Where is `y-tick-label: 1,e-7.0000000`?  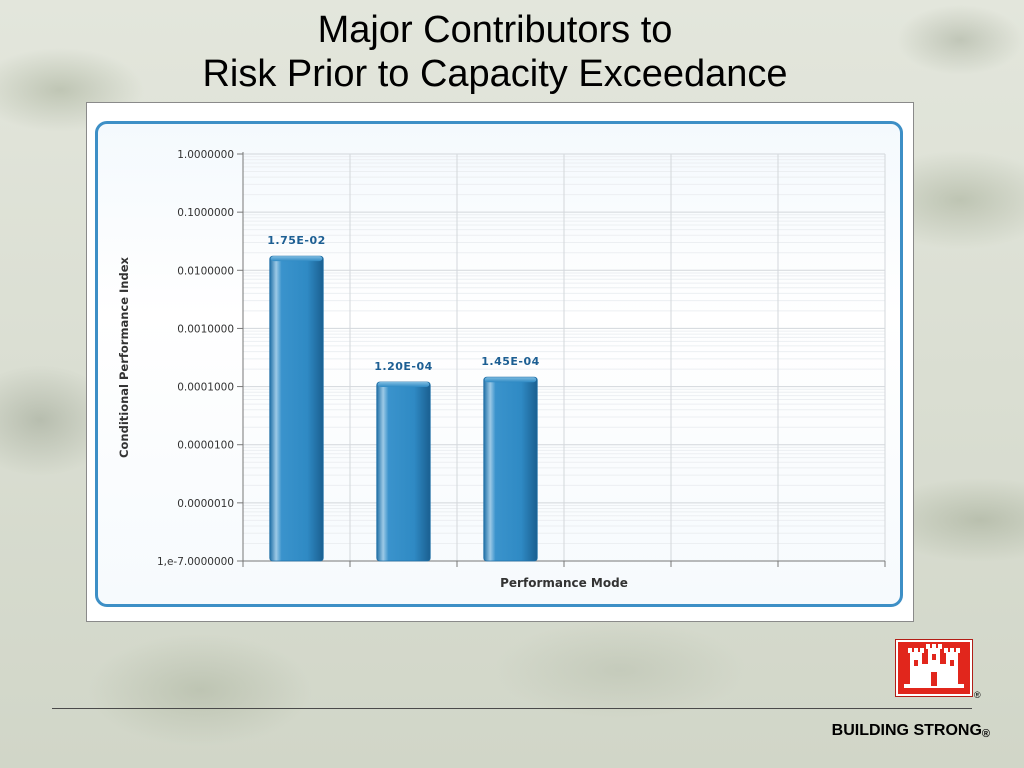
y-tick-label: 1,e-7.0000000 is located at coordinates (195, 562).